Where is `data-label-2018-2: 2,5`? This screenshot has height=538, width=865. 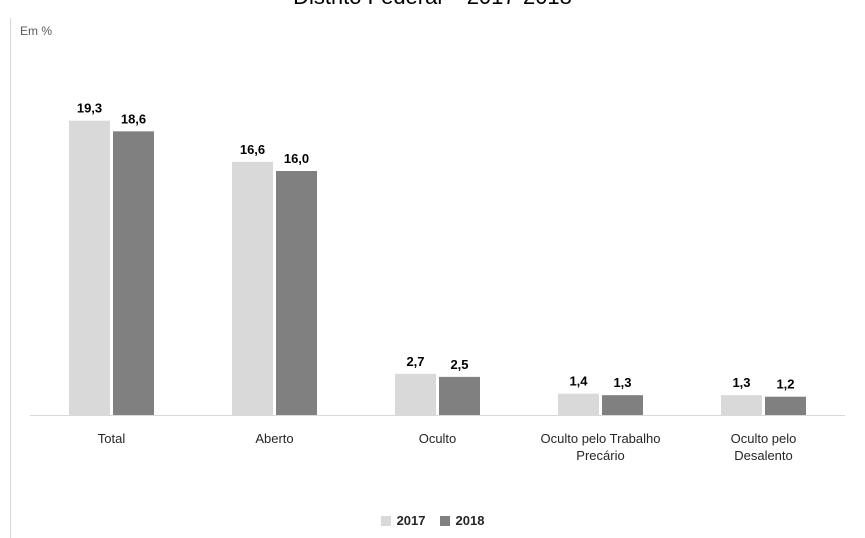 data-label-2018-2: 2,5 is located at coordinates (459, 364).